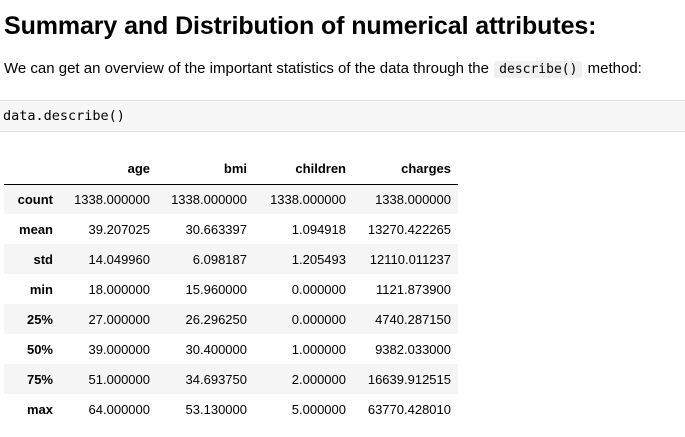  Describe the element at coordinates (216, 349) in the screenshot. I see `table-cell: 30.400000` at that location.